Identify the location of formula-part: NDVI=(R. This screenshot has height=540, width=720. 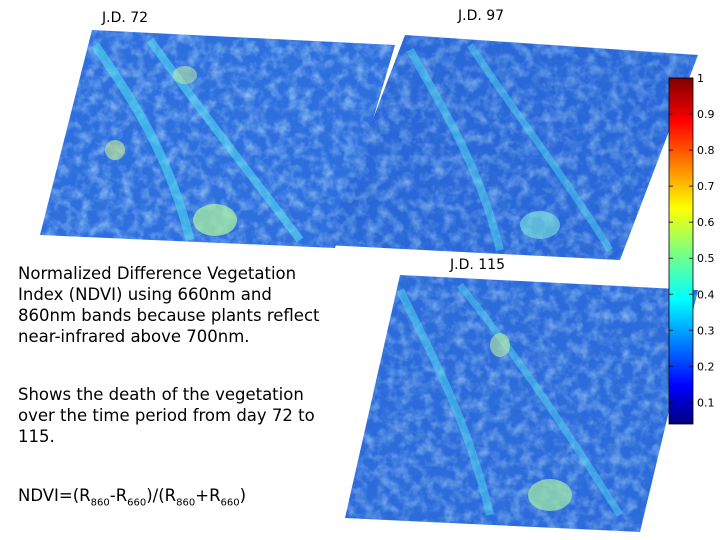
(54, 495).